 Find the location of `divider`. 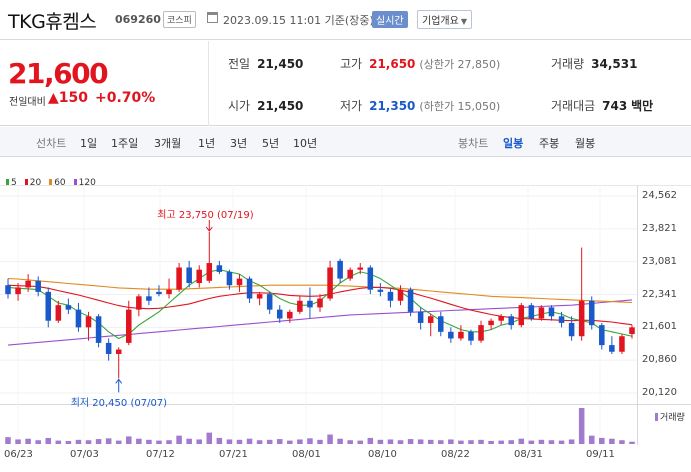

divider is located at coordinates (208, 83).